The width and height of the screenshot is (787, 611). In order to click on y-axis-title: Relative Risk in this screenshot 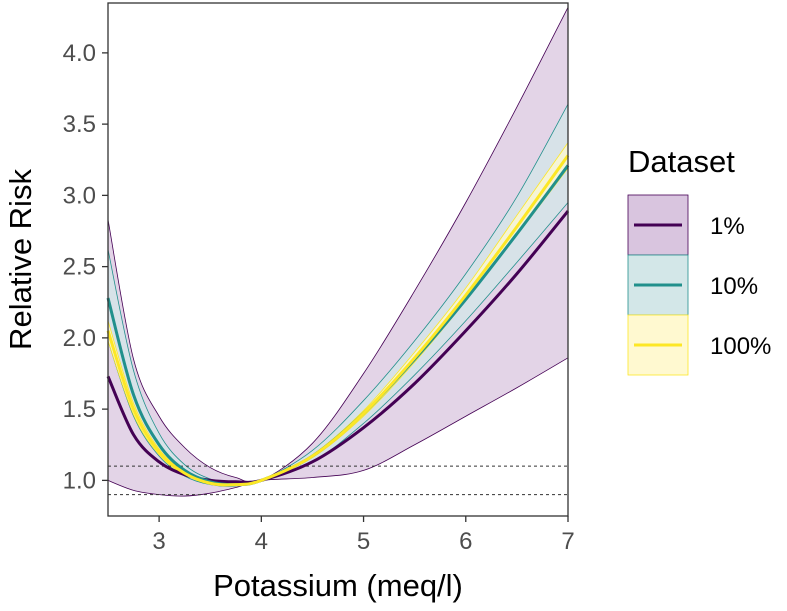, I will do `click(20, 259)`.